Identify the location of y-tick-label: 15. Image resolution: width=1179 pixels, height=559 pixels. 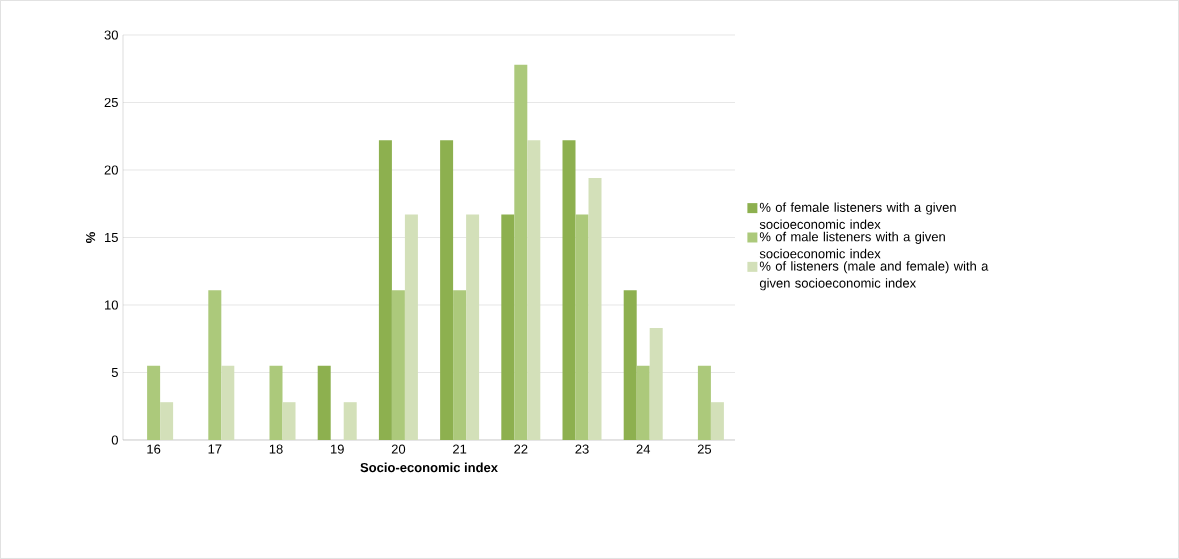
(111, 237).